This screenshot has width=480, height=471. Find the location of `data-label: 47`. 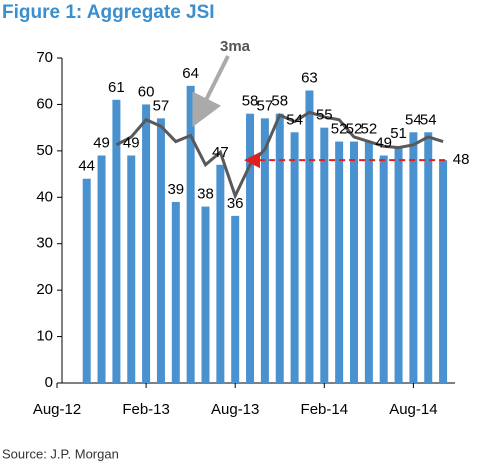

data-label: 47 is located at coordinates (220, 152).